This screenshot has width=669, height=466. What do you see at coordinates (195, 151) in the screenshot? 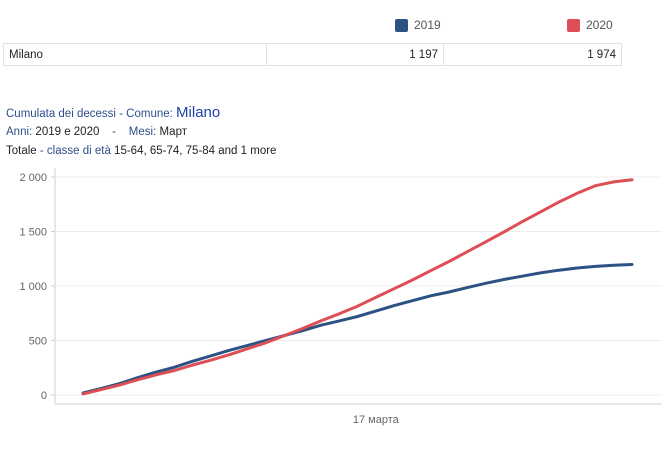
I see `age-class-value: 15-64, 65-74, 75-84 and 1 more` at bounding box center [195, 151].